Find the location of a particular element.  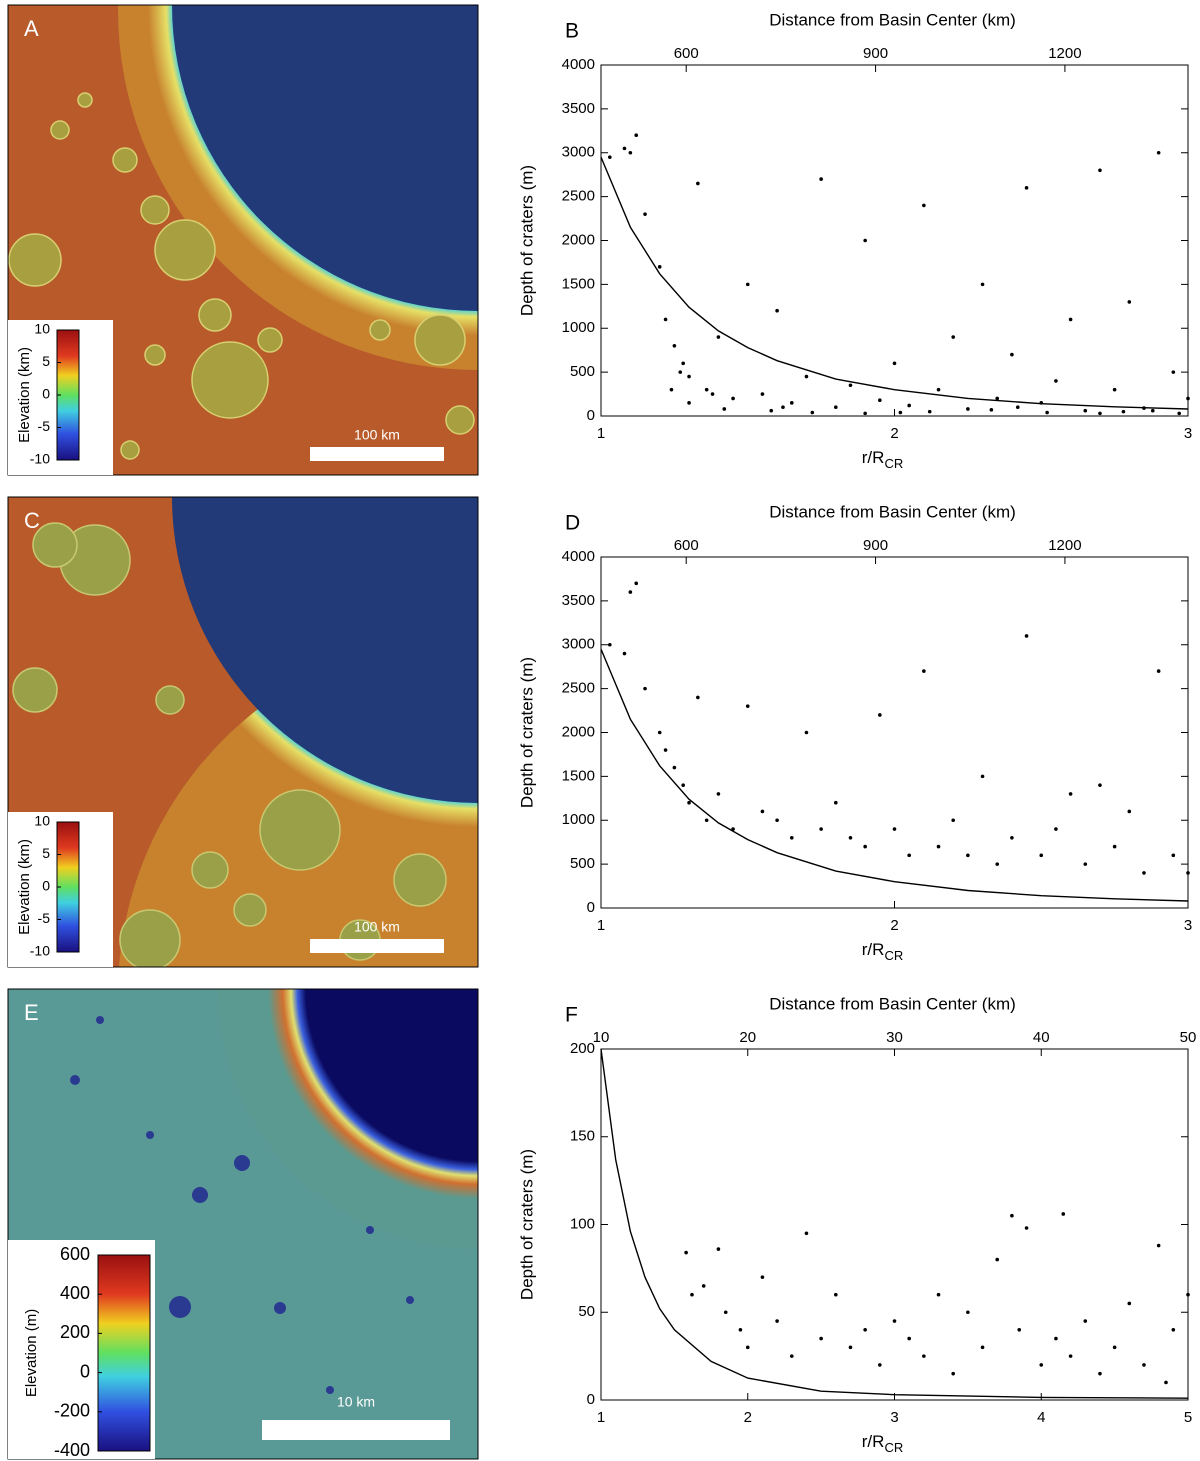

colorbar-tick-label: 400 is located at coordinates (75, 1293).